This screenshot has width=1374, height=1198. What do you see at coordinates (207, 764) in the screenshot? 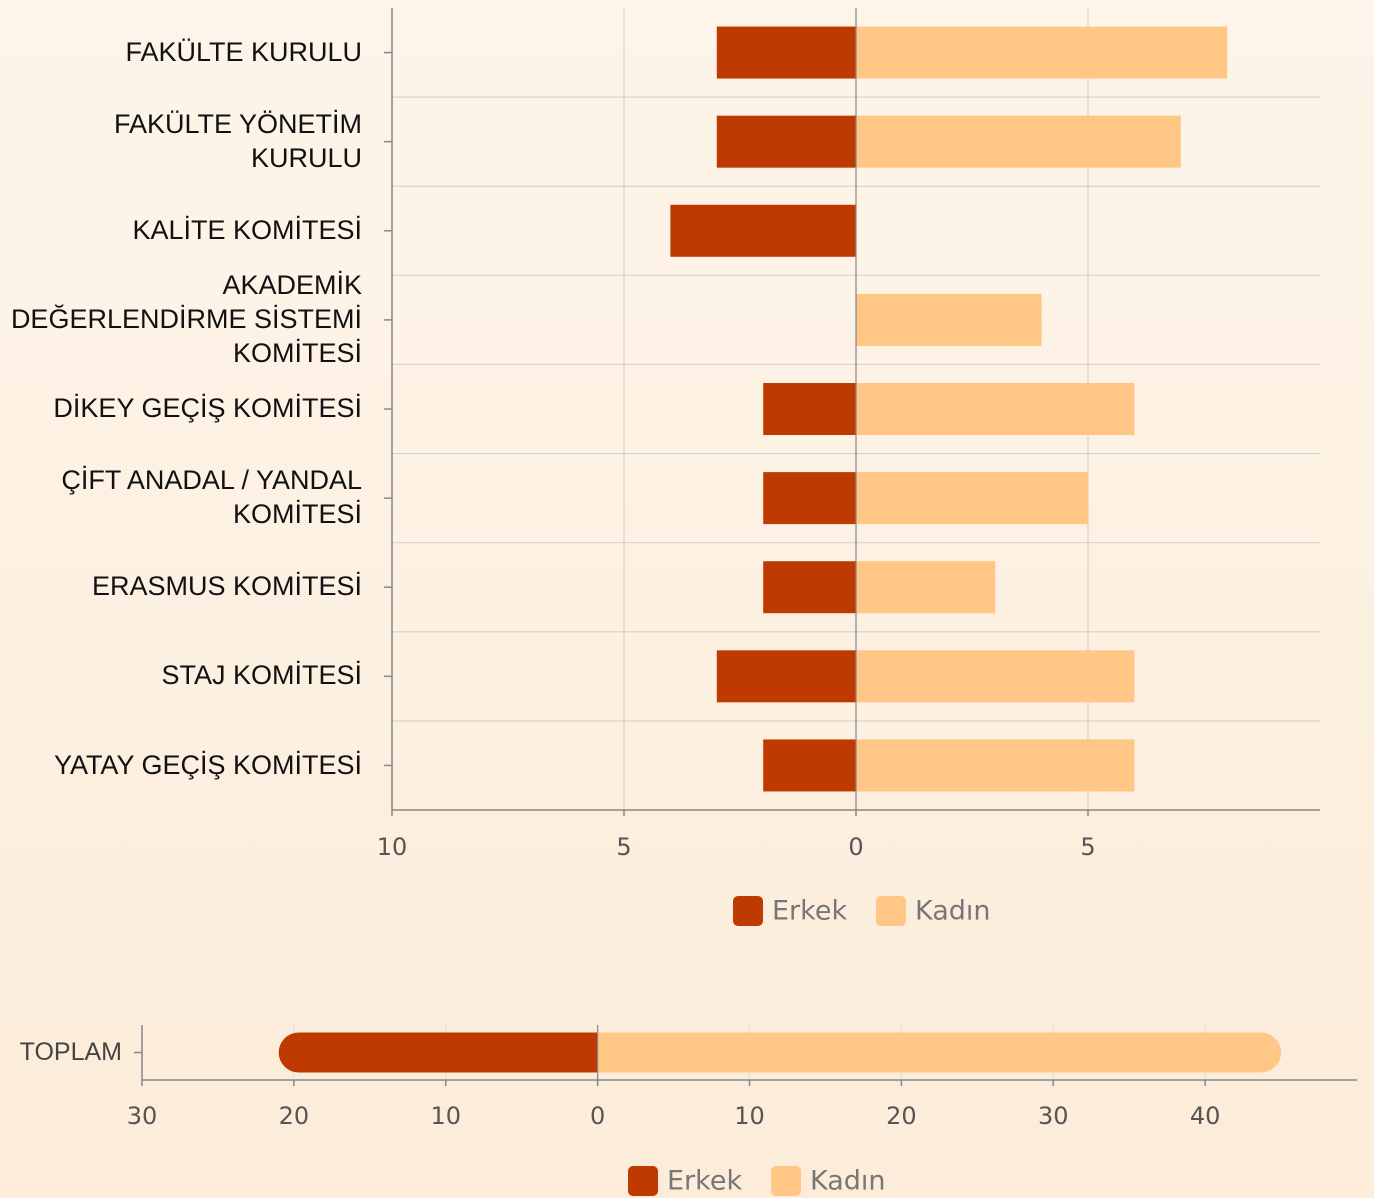
I see `category-label: YATAY GEÇİŞ KOMİTESİ` at bounding box center [207, 764].